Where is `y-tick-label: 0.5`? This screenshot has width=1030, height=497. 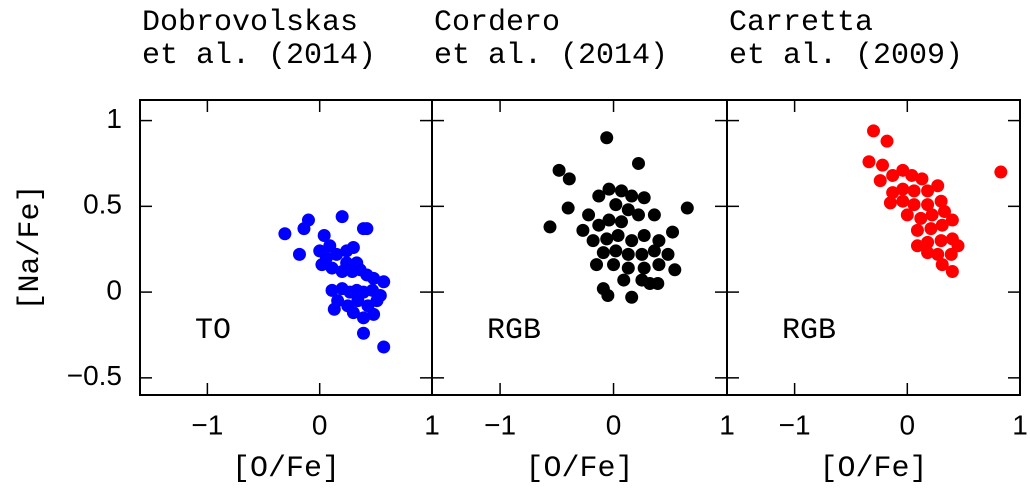 y-tick-label: 0.5 is located at coordinates (102, 204).